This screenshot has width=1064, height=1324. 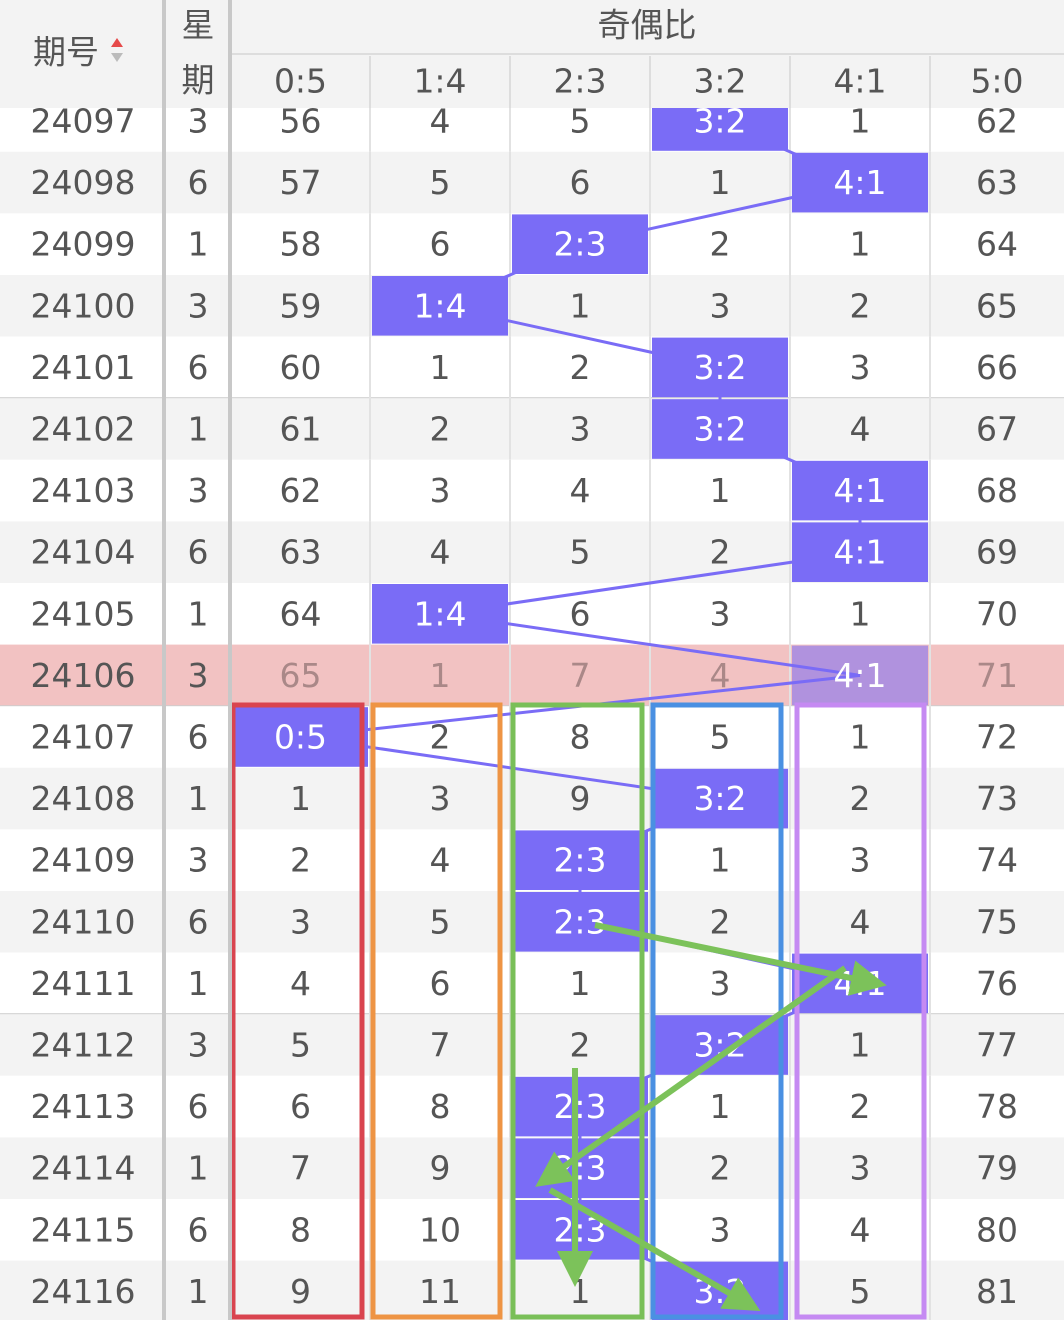 I want to click on box-green, so click(x=577, y=1011).